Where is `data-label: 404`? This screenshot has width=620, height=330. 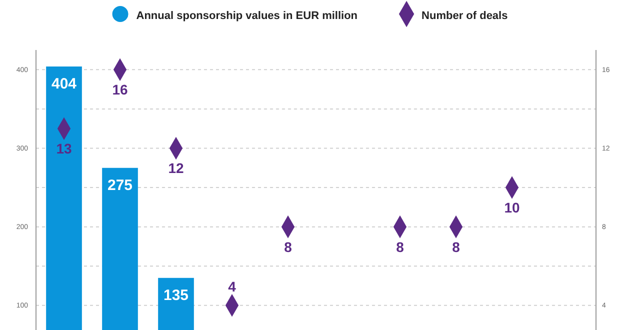 data-label: 404 is located at coordinates (64, 84).